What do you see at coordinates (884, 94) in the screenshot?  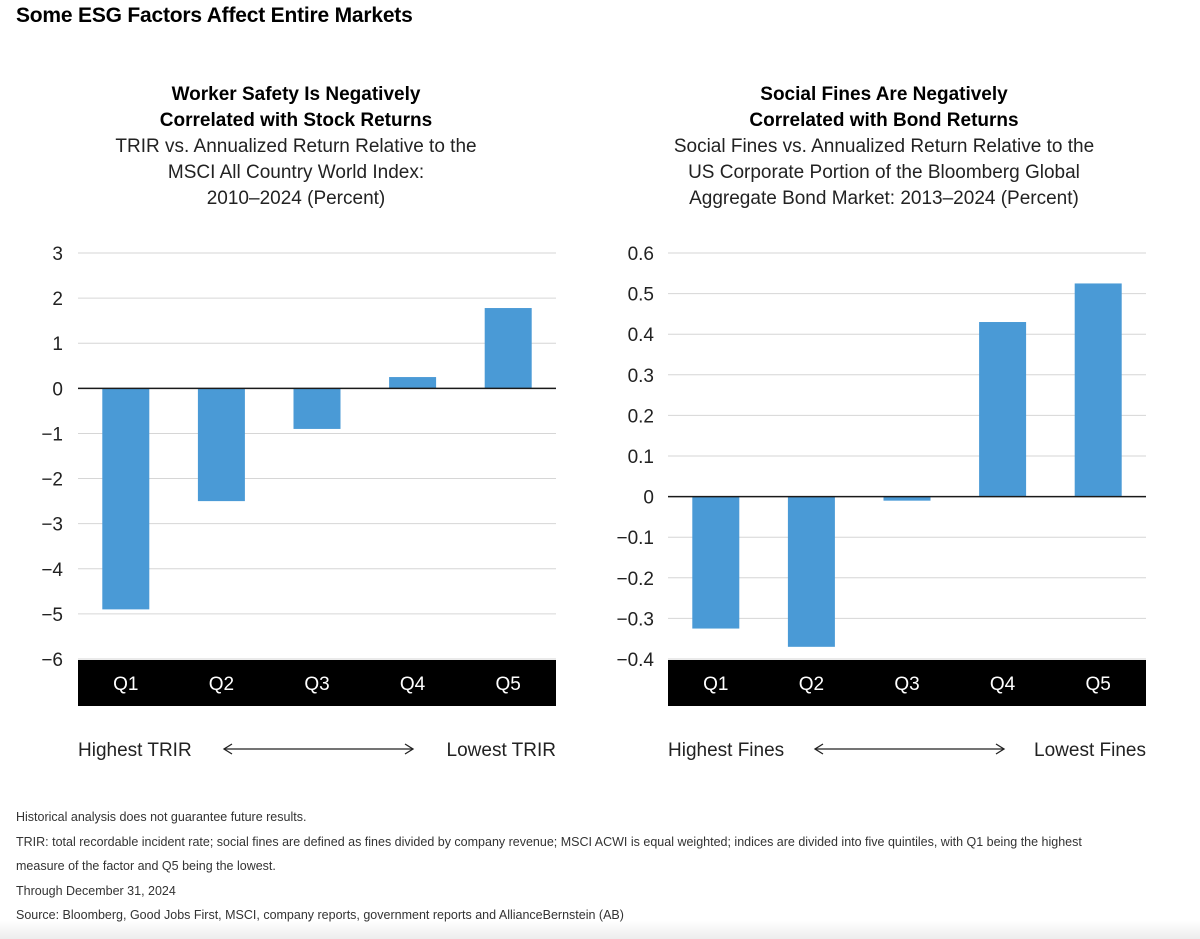 I see `chart-2-title-line: Social Fines Are Negatively` at bounding box center [884, 94].